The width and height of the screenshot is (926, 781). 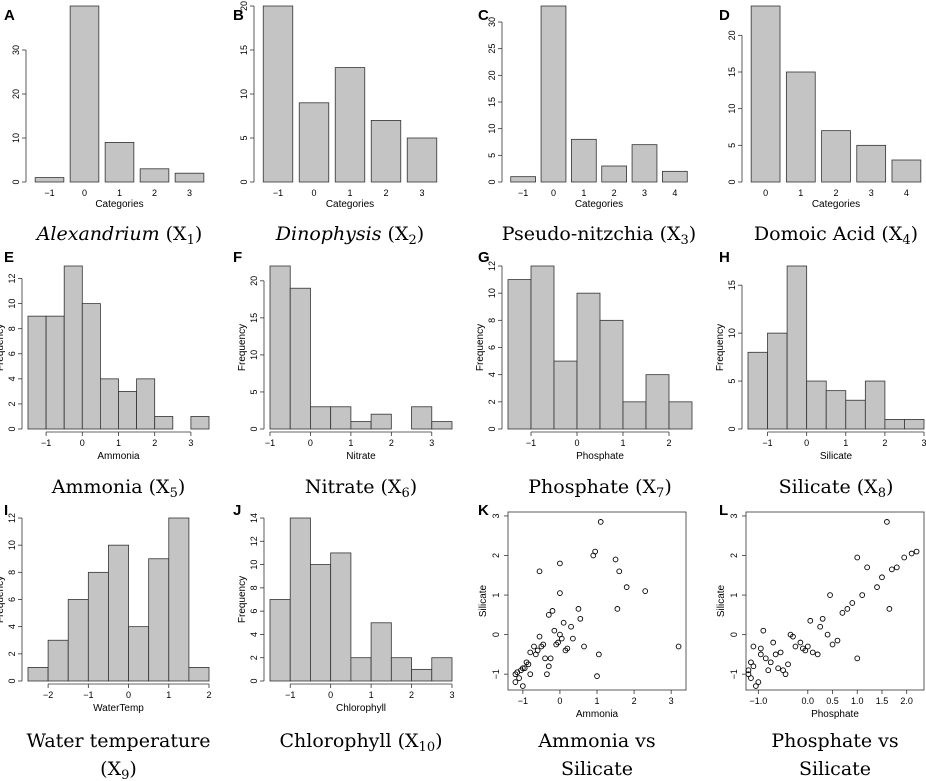 I want to click on x-tick-label: 4, so click(x=674, y=193).